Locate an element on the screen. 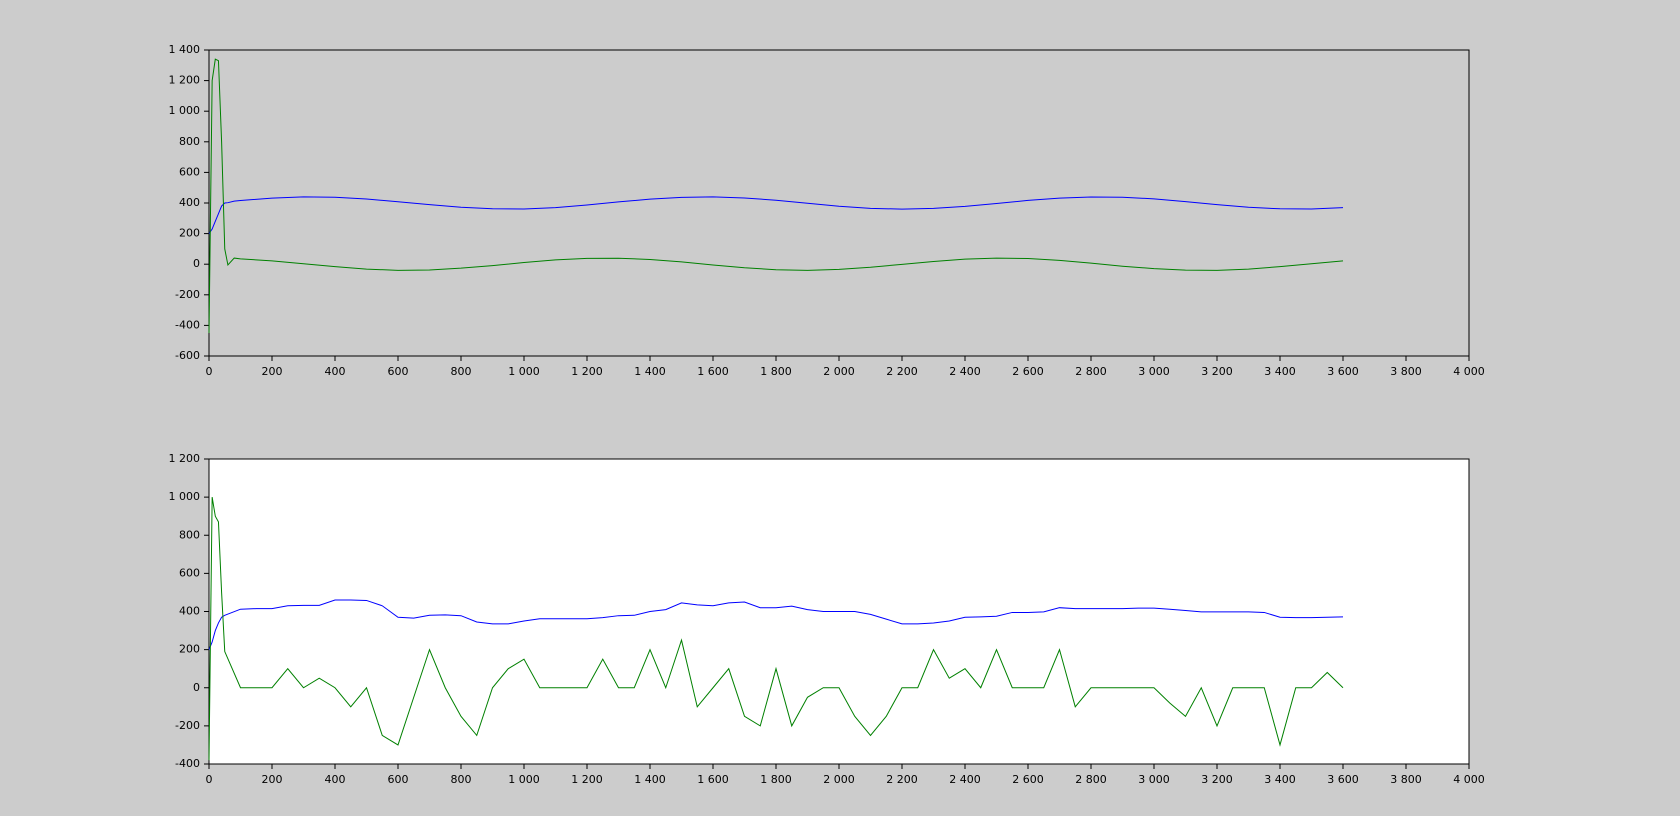  y-tick-label: -600 is located at coordinates (187, 355).